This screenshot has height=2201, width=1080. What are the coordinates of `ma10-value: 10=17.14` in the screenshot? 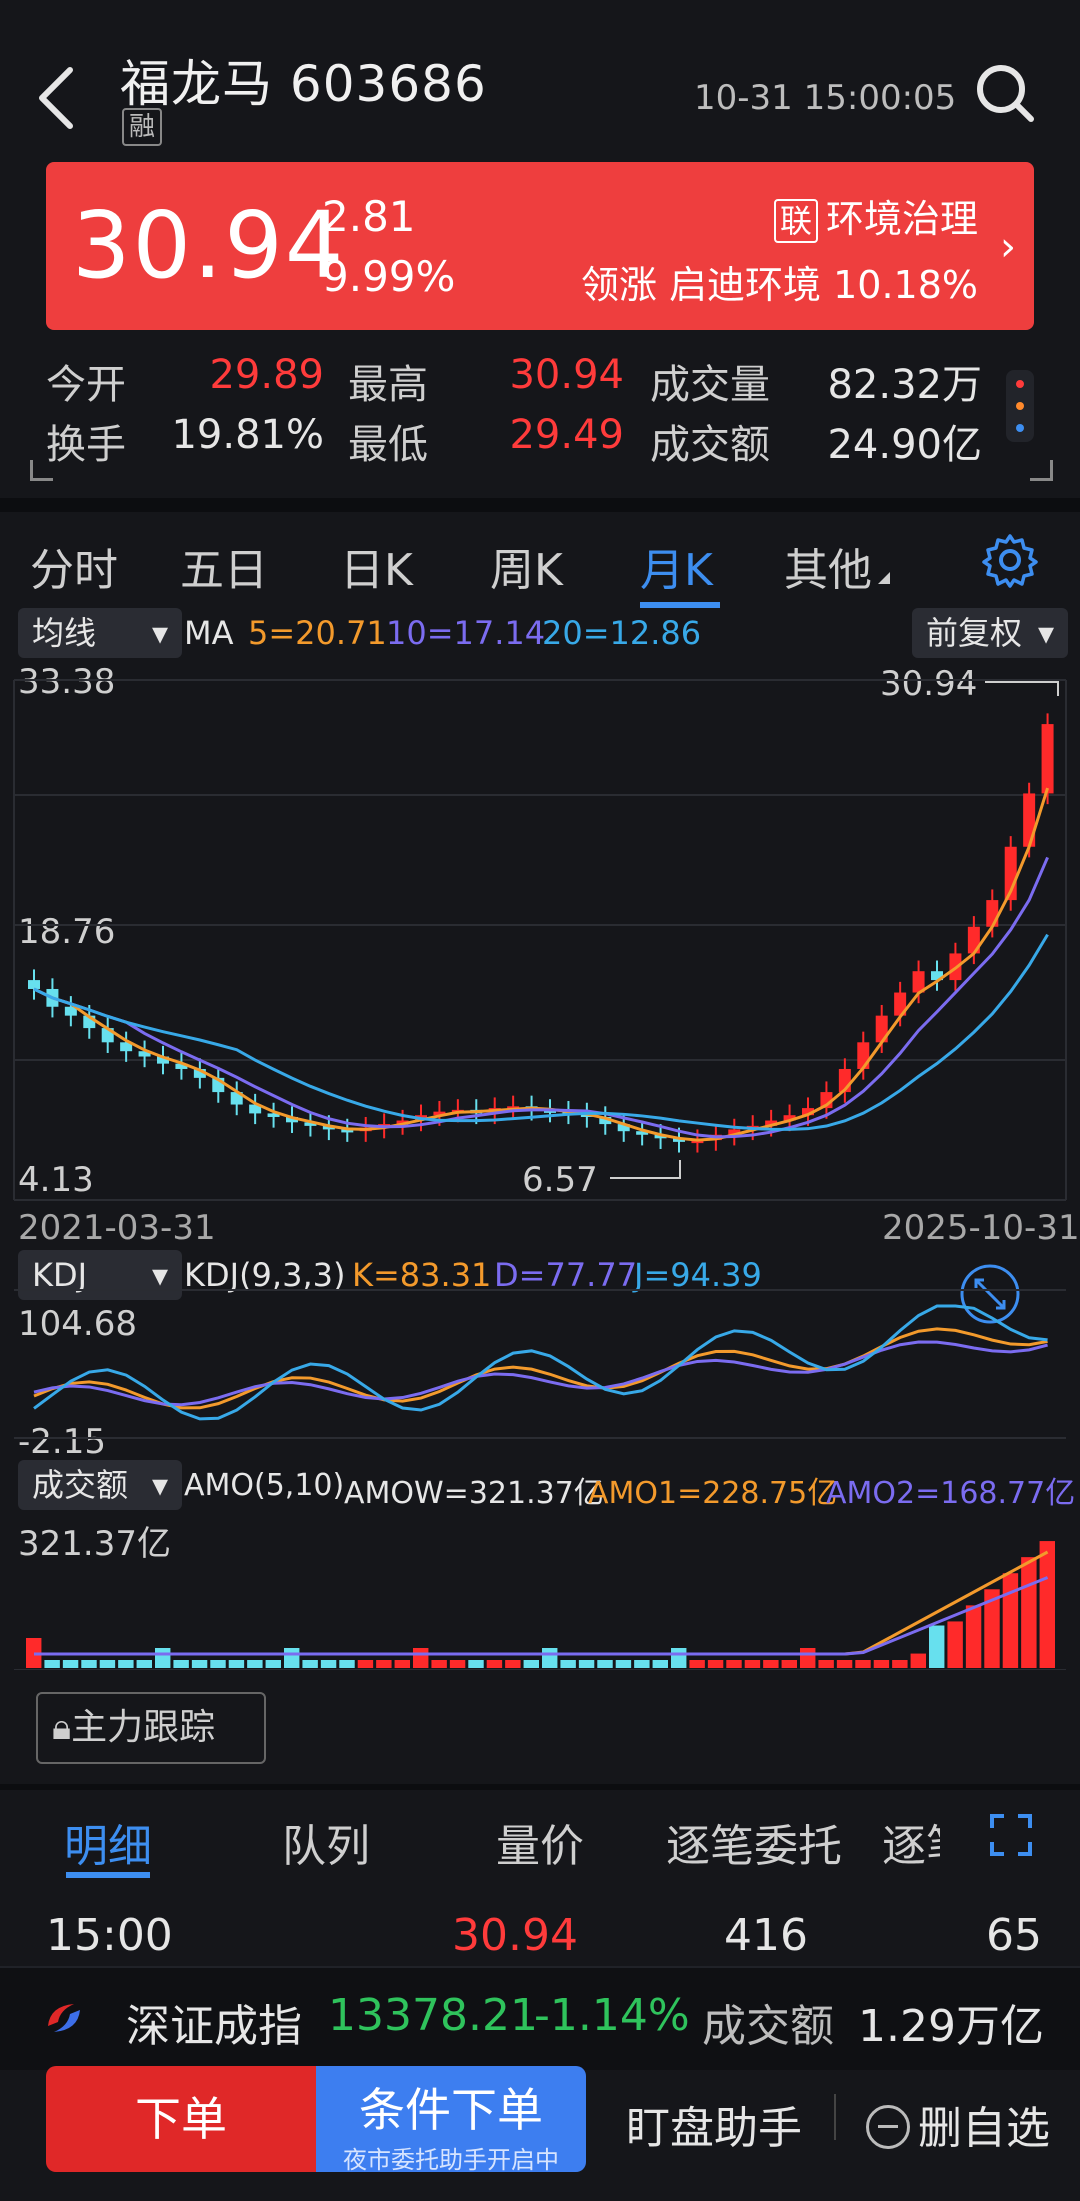 It's located at (466, 633).